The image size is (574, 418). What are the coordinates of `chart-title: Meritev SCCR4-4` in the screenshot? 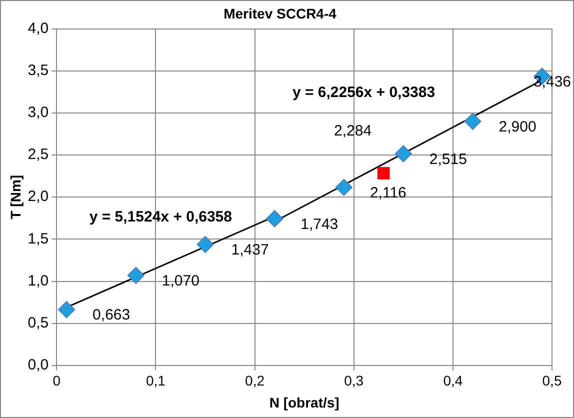 It's located at (280, 13).